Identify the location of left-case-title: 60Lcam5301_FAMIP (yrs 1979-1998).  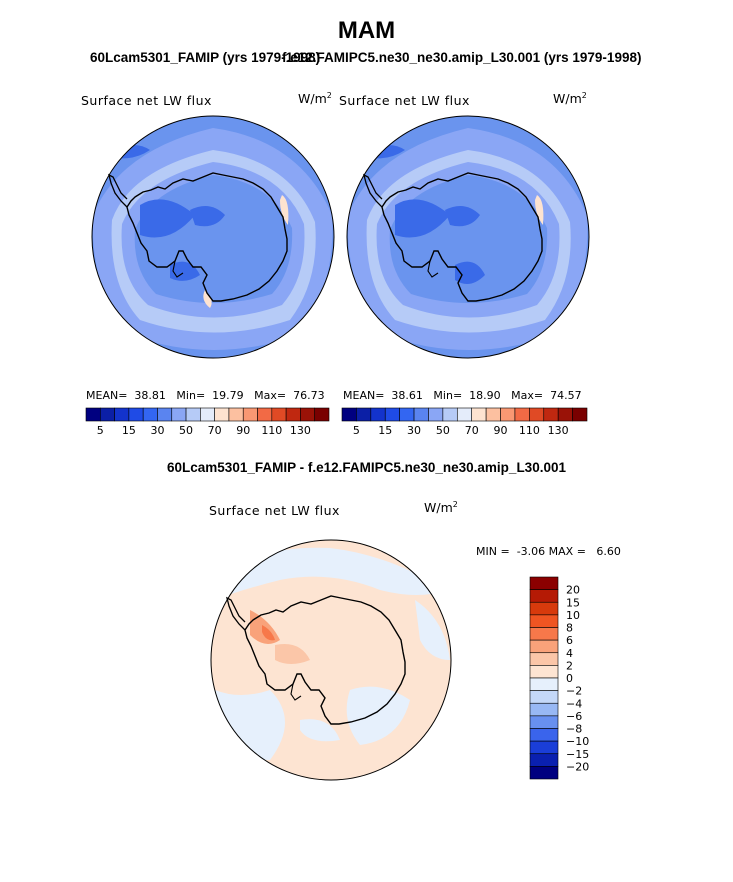
(205, 57).